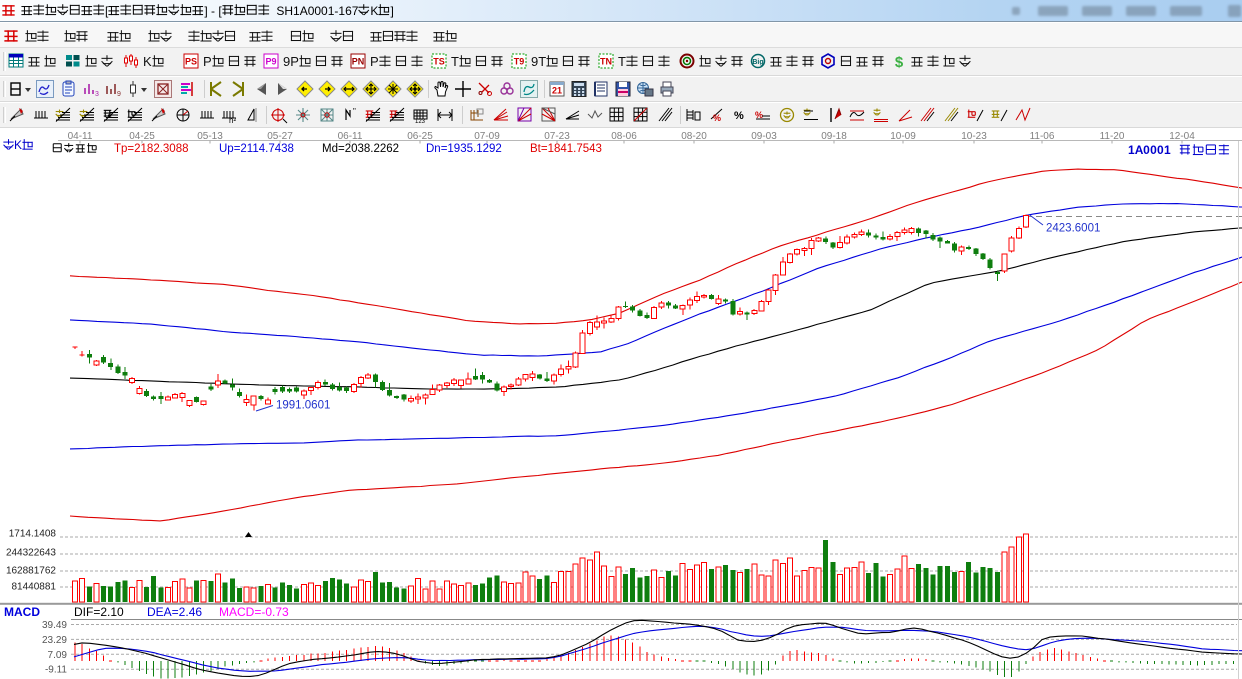  What do you see at coordinates (58, 655) in the screenshot?
I see `svg-text: 7.09` at bounding box center [58, 655].